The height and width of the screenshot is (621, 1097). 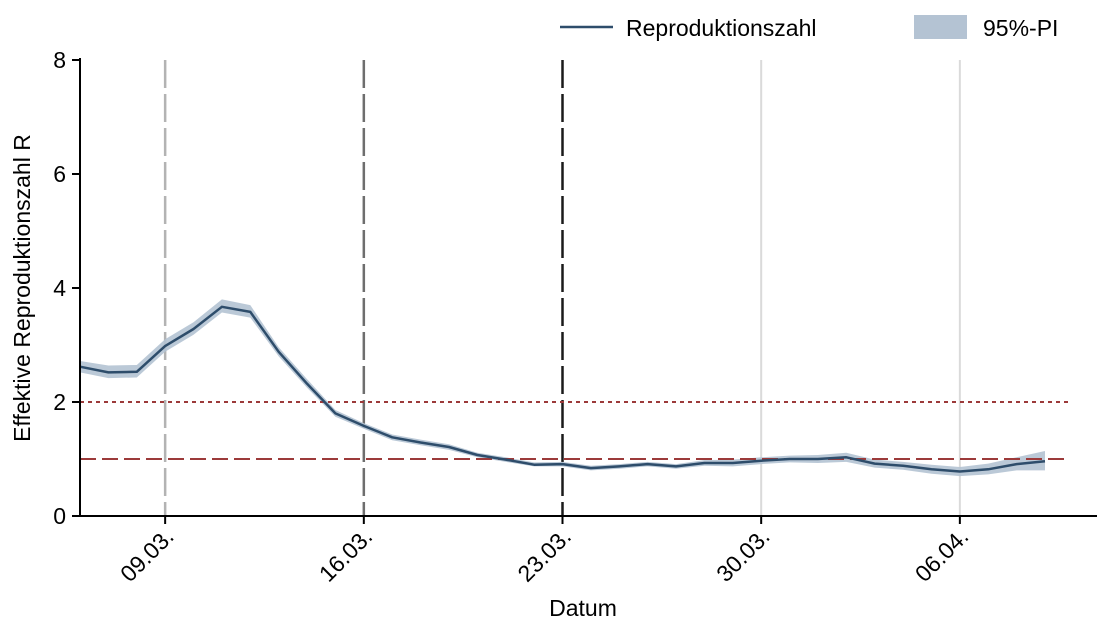 What do you see at coordinates (346, 555) in the screenshot?
I see `x-tick-label-16.03.: 16.03.` at bounding box center [346, 555].